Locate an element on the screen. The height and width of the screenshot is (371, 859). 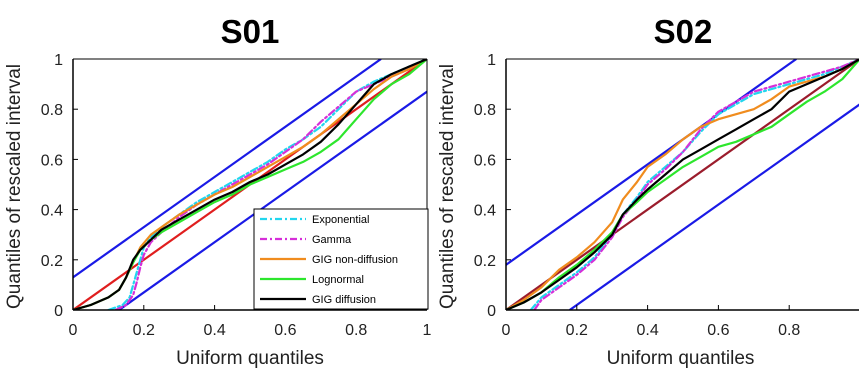
chart-title: S02 is located at coordinates (683, 31).